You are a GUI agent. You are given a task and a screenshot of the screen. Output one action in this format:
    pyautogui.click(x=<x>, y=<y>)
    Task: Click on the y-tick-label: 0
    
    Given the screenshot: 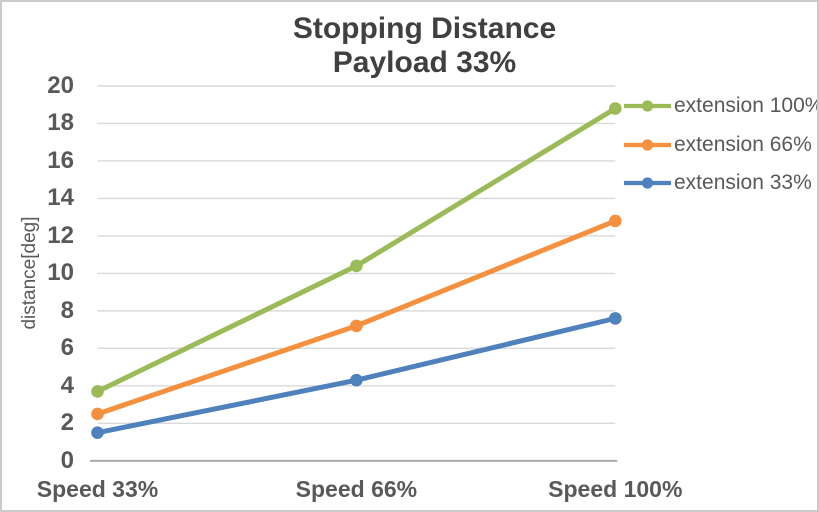 What is the action you would take?
    pyautogui.click(x=67, y=460)
    